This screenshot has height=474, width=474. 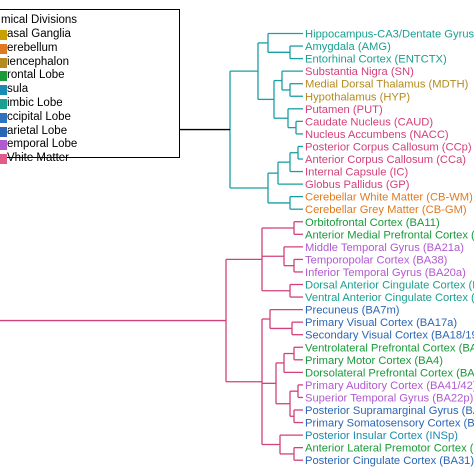 What do you see at coordinates (389, 398) in the screenshot?
I see `leaf-label: Superior Temporal Gyrus (BA22p)` at bounding box center [389, 398].